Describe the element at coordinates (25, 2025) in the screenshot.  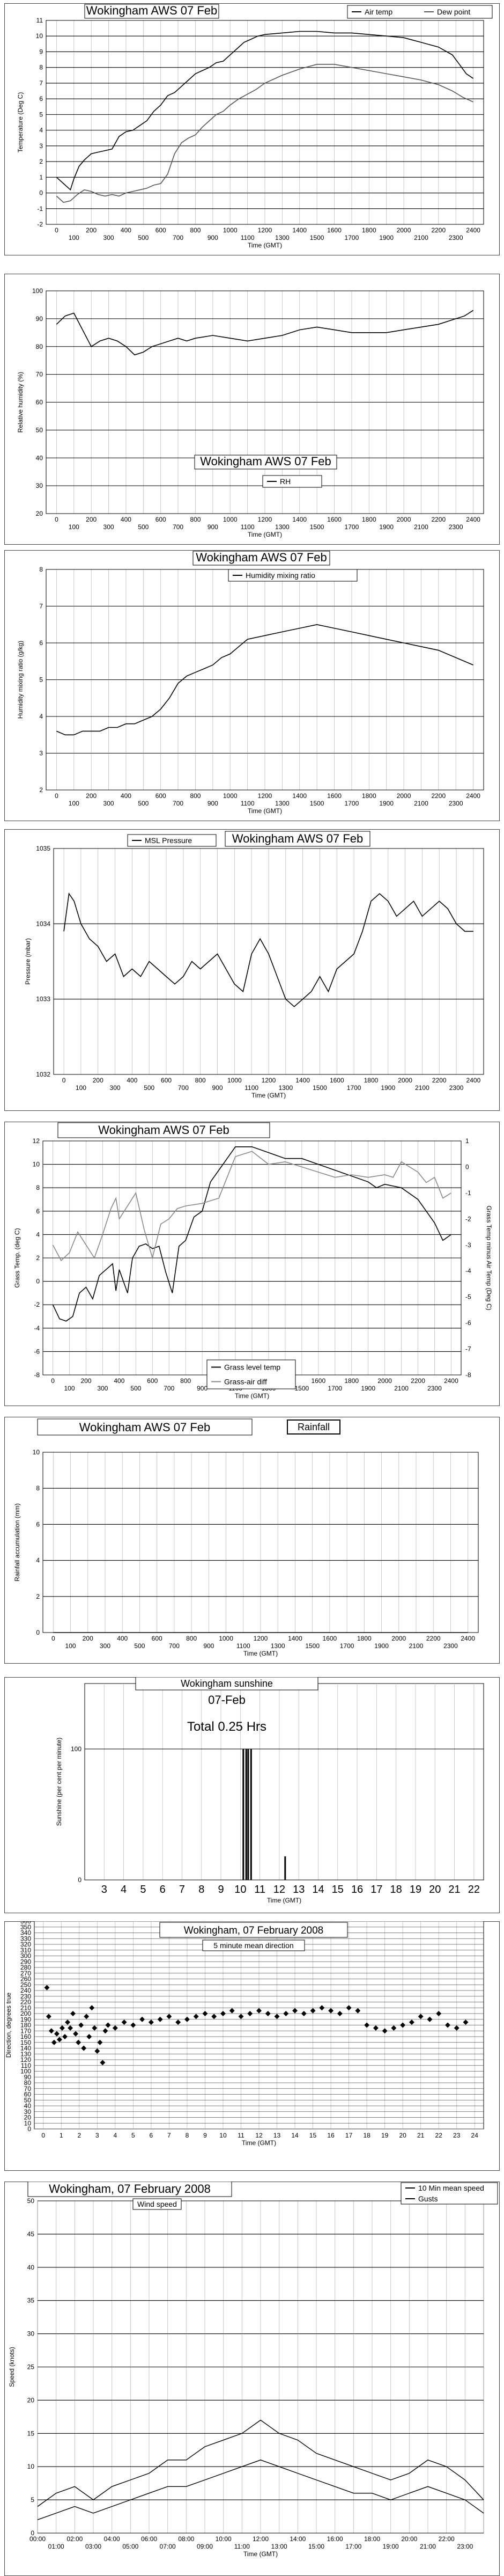
I see `y-tick-label: 180` at that location.